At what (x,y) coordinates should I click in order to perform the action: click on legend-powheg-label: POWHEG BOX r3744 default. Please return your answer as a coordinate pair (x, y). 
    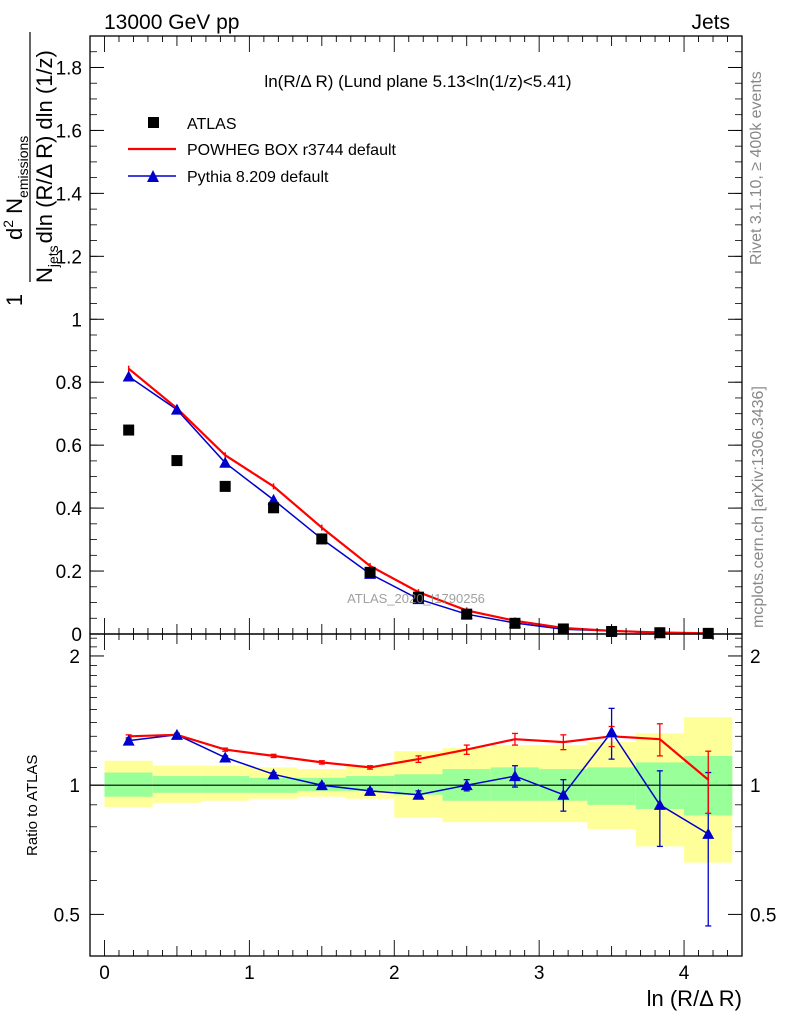
    Looking at the image, I should click on (292, 150).